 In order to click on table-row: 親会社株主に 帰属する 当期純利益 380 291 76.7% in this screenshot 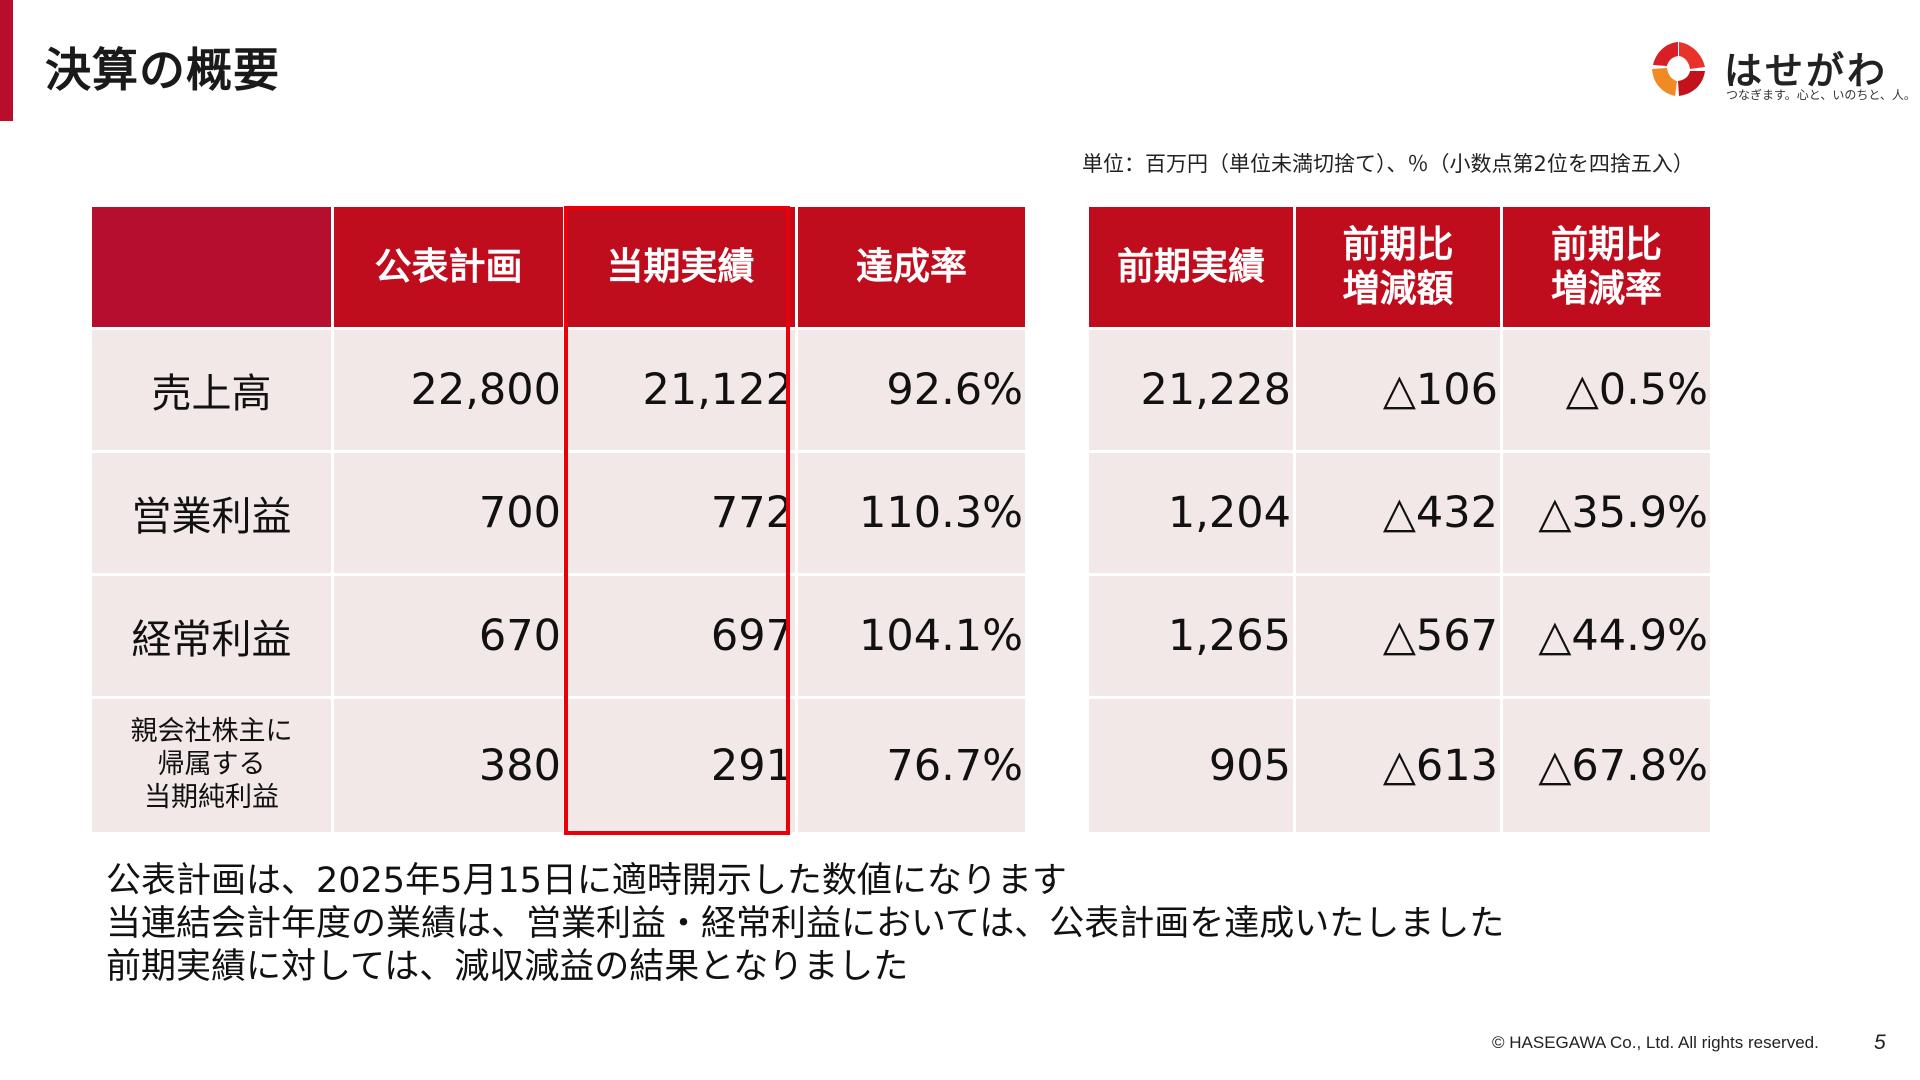, I will do `click(558, 767)`.